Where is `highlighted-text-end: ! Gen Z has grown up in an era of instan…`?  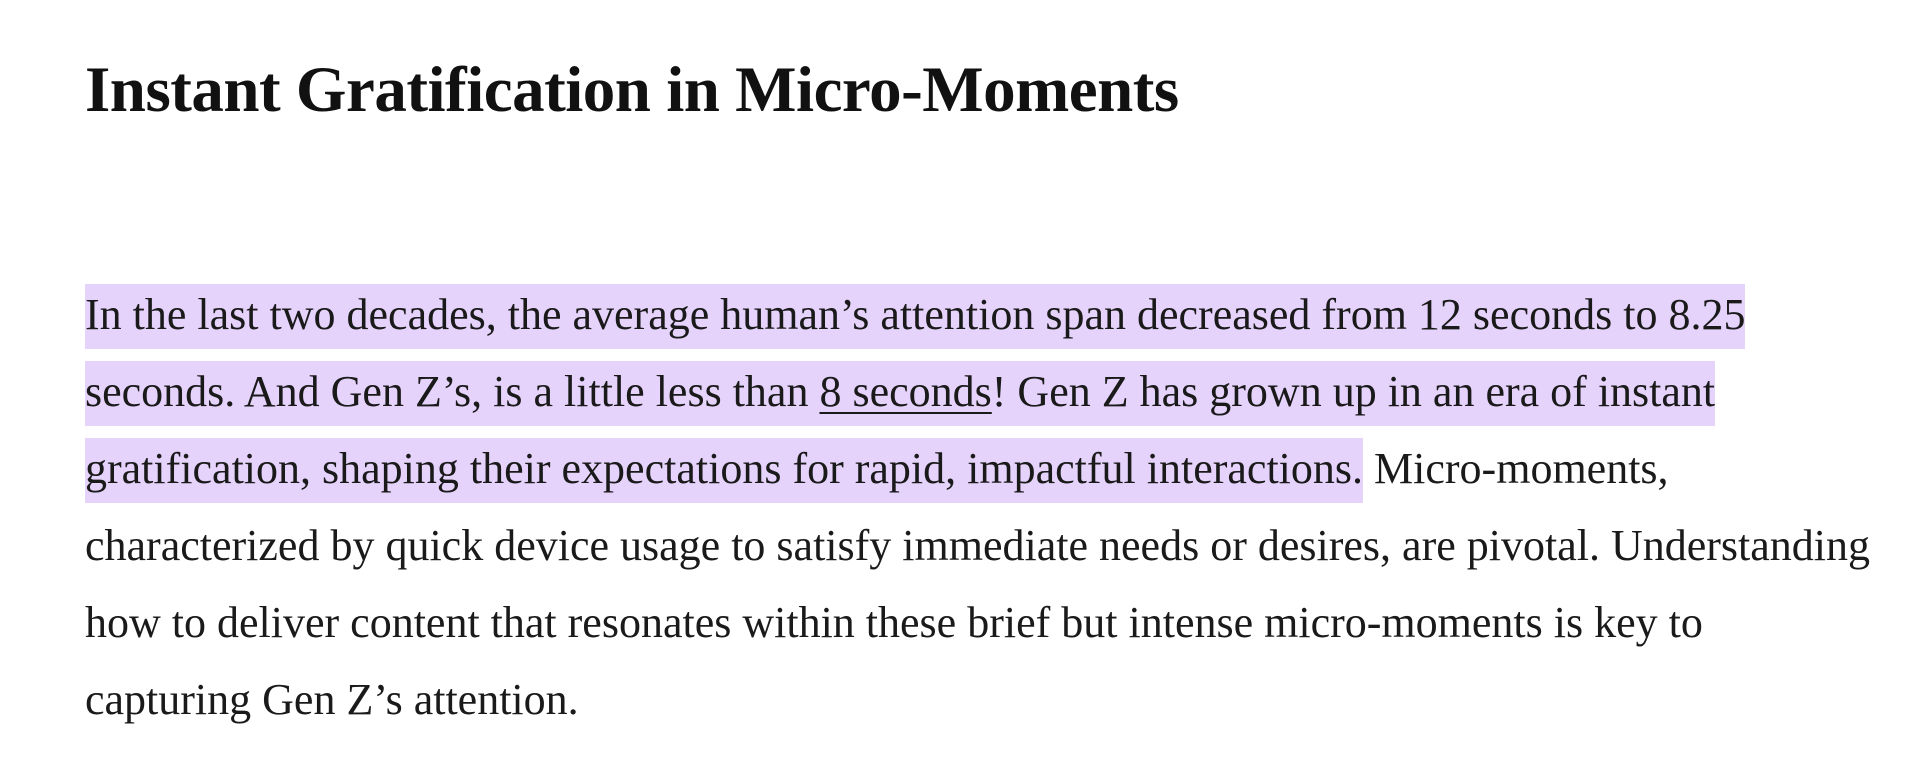
highlighted-text-end: ! Gen Z has grown up in an era of instan… is located at coordinates (900, 430).